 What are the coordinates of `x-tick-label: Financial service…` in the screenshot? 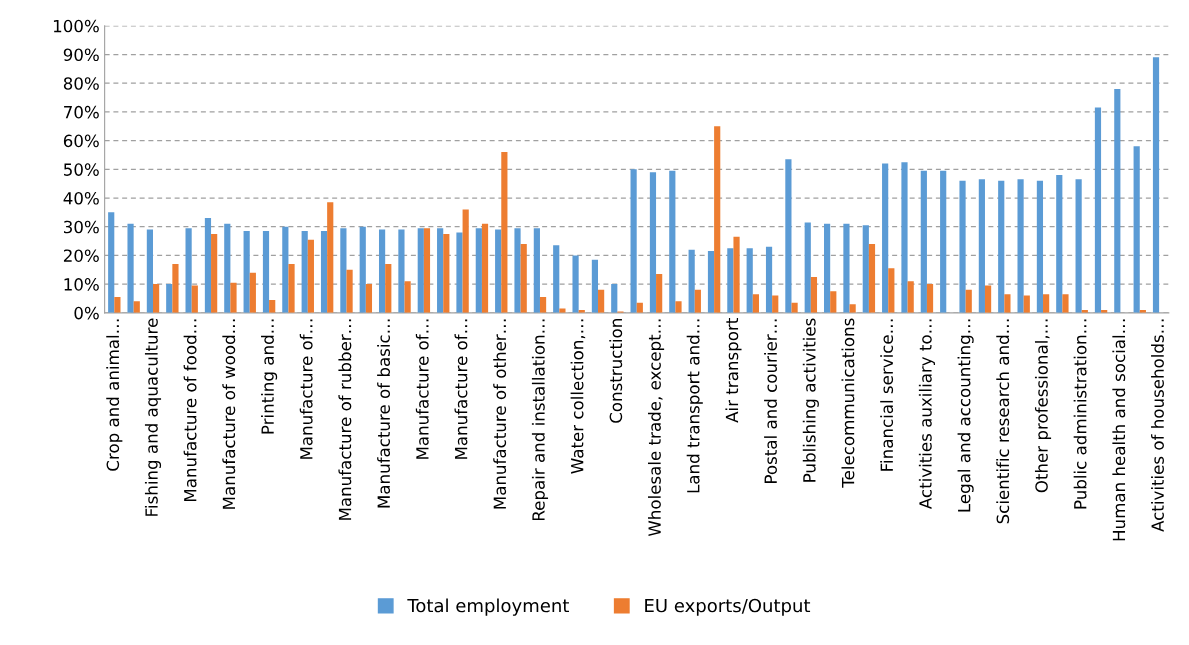 It's located at (887, 395).